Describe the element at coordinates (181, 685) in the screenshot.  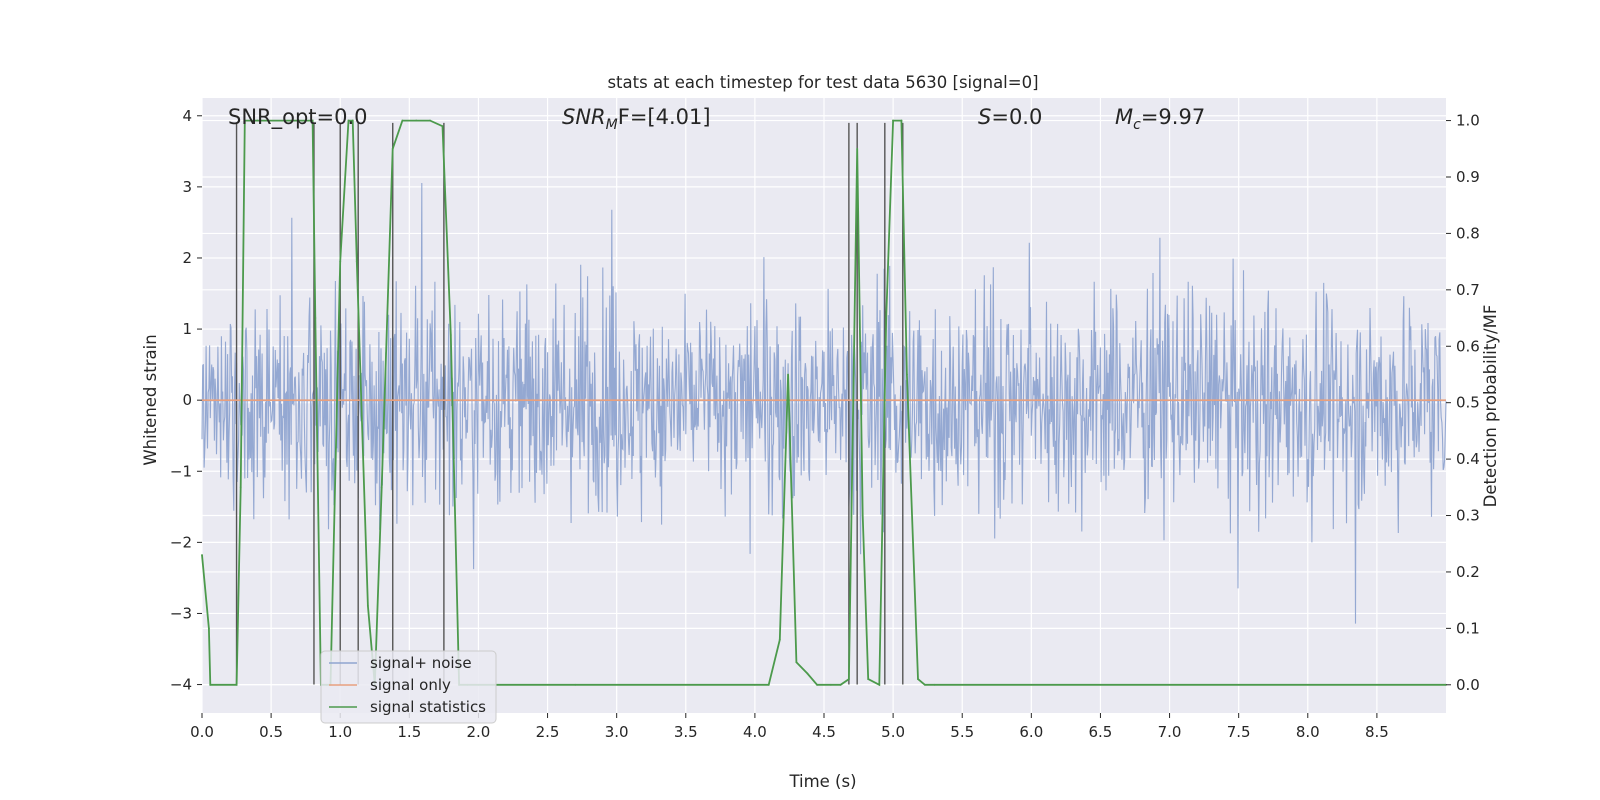
I see `y-tick-label: −4` at that location.